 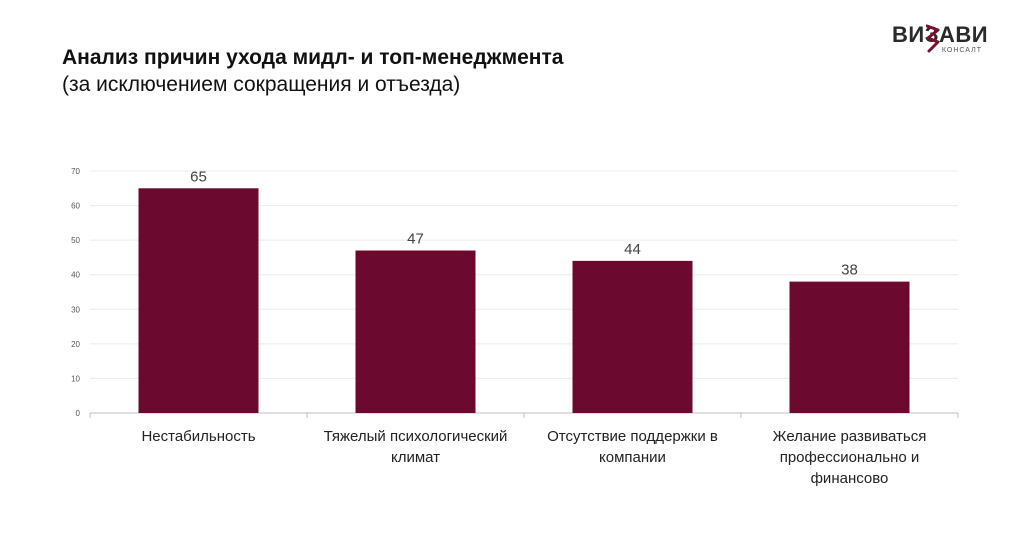 I want to click on x-tick-label: Отсутствие поддержки в компании, so click(x=632, y=447).